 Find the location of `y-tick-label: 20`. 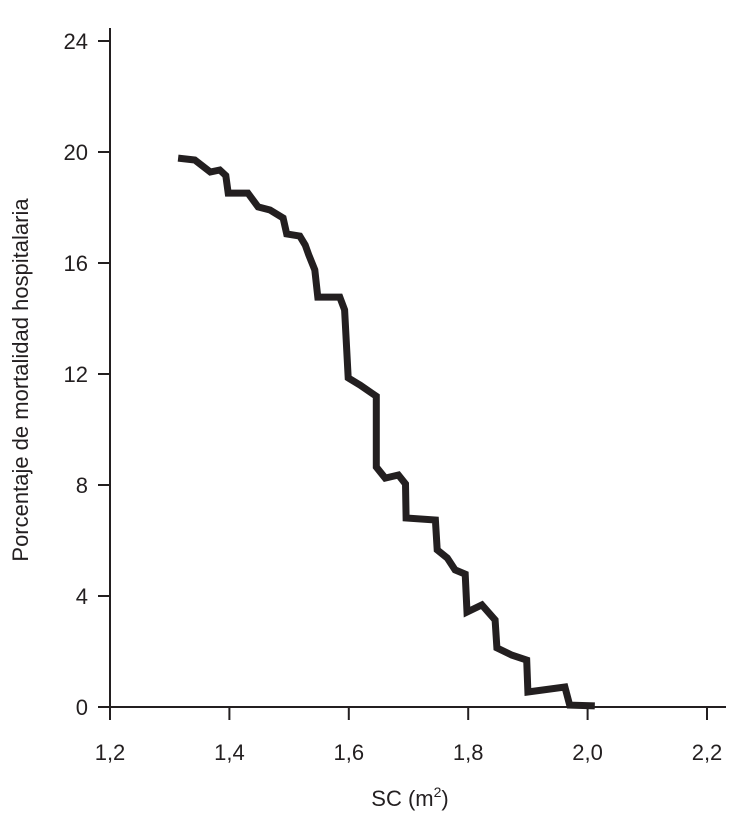

y-tick-label: 20 is located at coordinates (76, 152).